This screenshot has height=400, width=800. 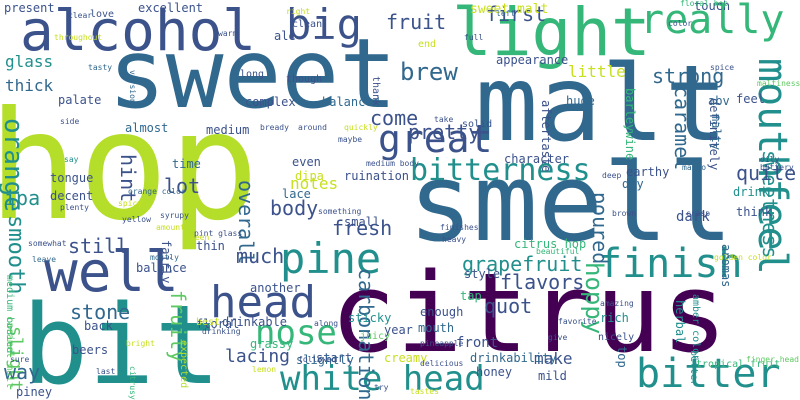 What do you see at coordinates (614, 318) in the screenshot?
I see `cloud-word: rich` at bounding box center [614, 318].